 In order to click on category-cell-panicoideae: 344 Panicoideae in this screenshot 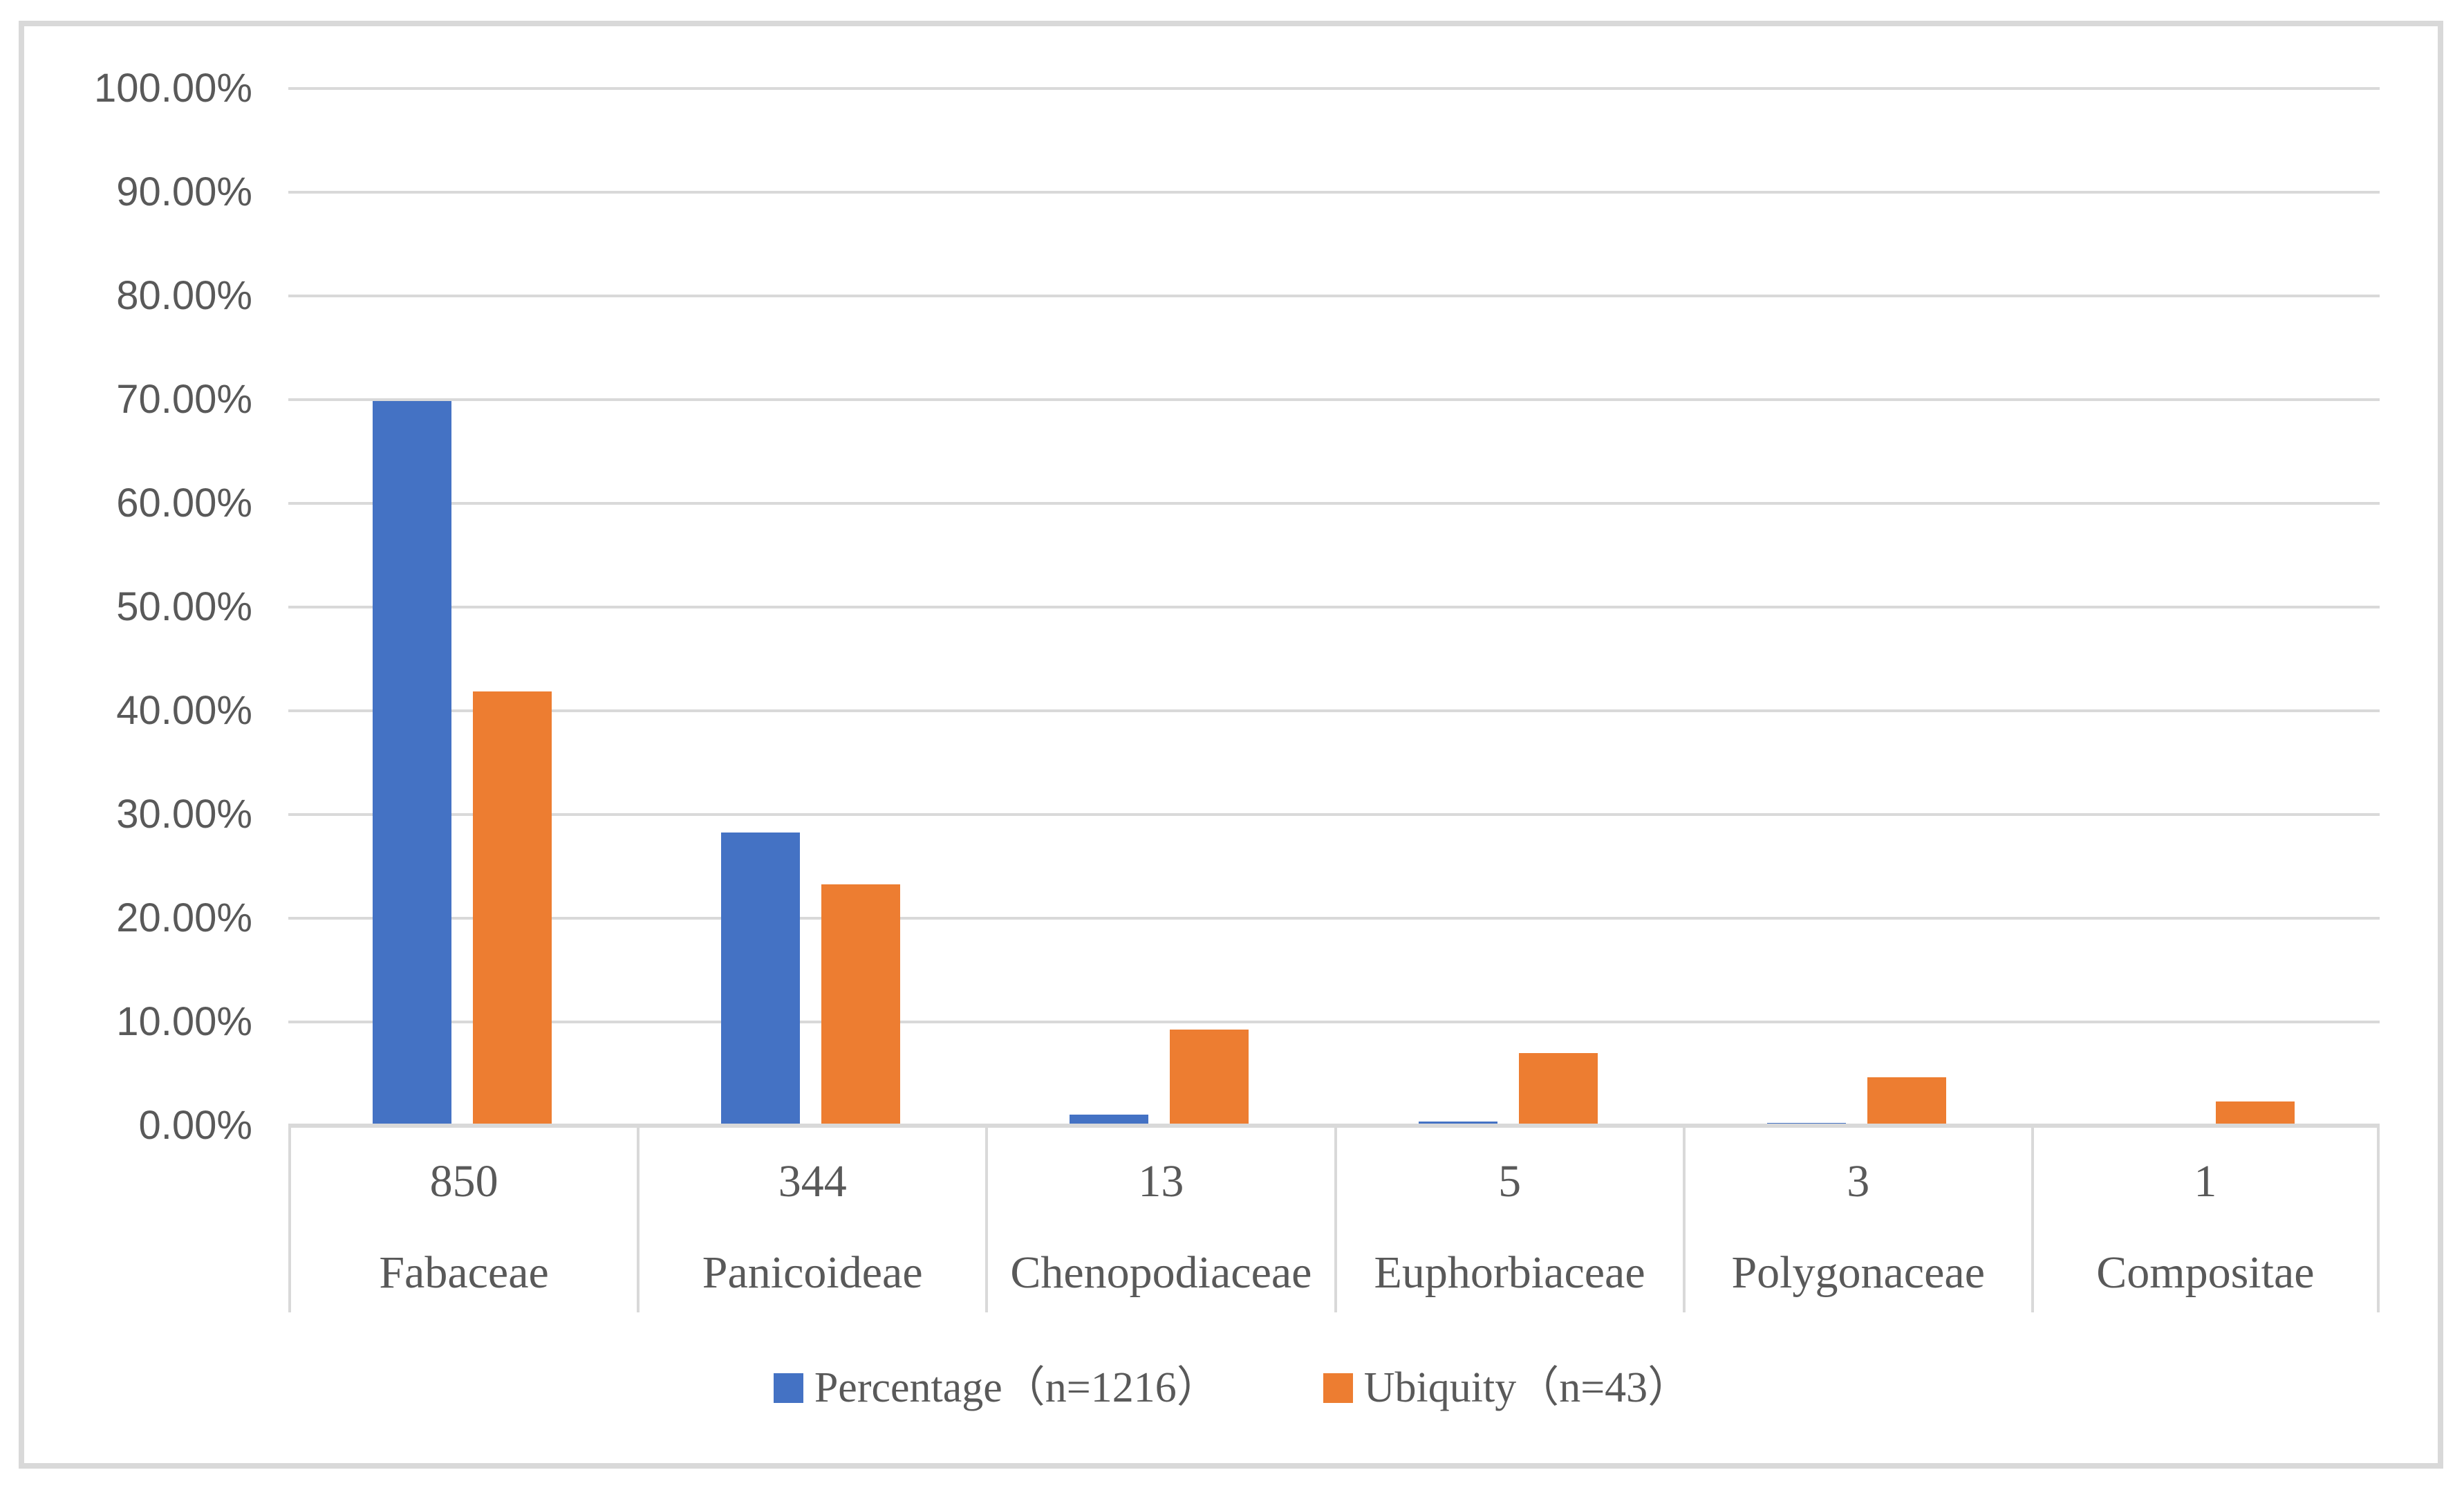, I will do `click(811, 1220)`.